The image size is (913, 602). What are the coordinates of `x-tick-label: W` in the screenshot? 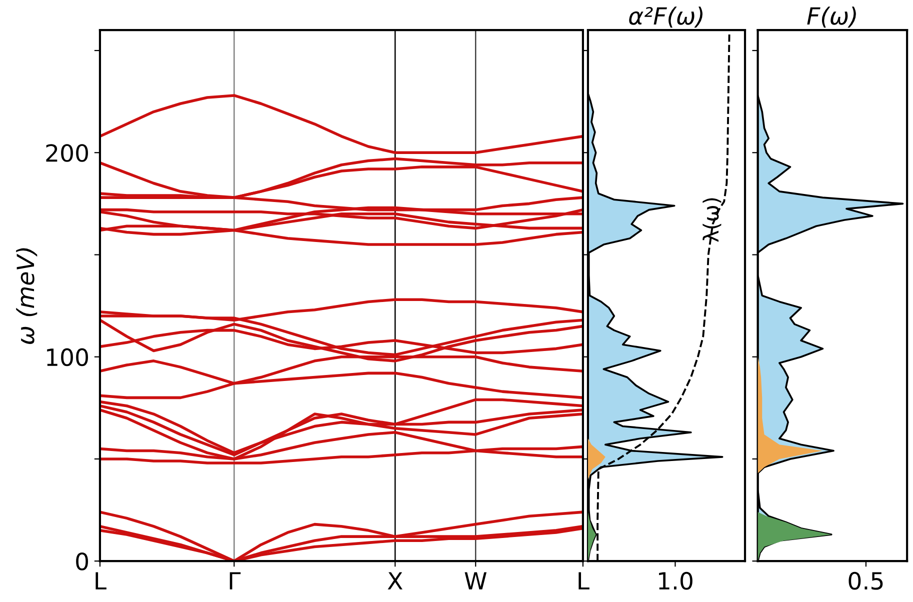 It's located at (475, 581).